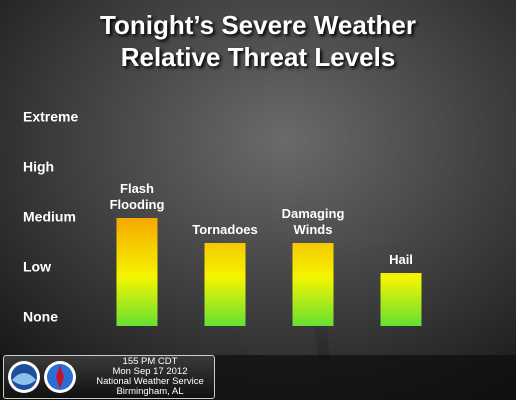 The height and width of the screenshot is (400, 516). Describe the element at coordinates (150, 361) in the screenshot. I see `footer-line: 155 PM CDT` at that location.